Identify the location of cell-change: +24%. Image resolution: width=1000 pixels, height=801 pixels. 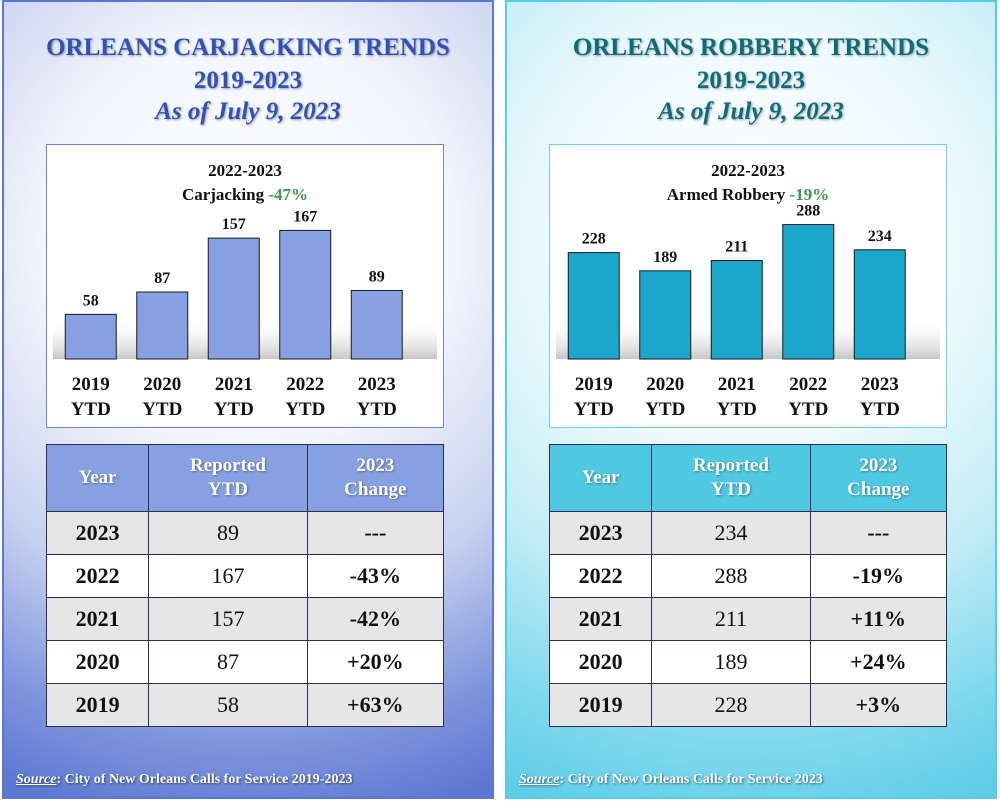
(878, 662).